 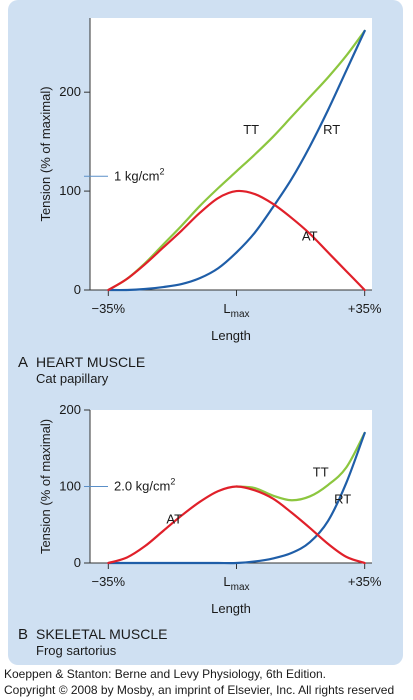 What do you see at coordinates (70, 486) in the screenshot?
I see `chart-b-y-tick-label-1: 100` at bounding box center [70, 486].